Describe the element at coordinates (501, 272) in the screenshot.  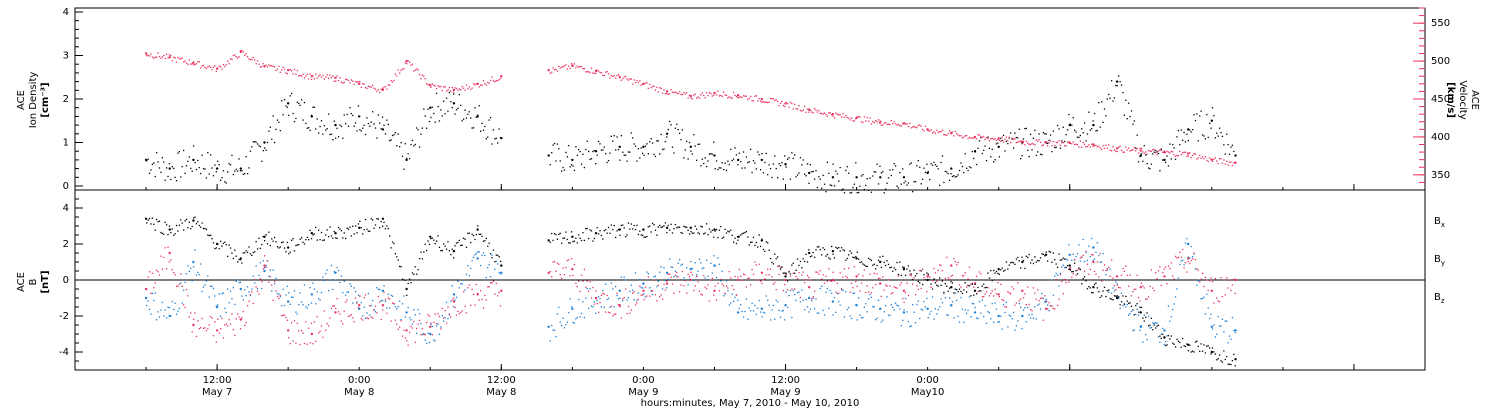
I see `by-series-data-point` at that location.